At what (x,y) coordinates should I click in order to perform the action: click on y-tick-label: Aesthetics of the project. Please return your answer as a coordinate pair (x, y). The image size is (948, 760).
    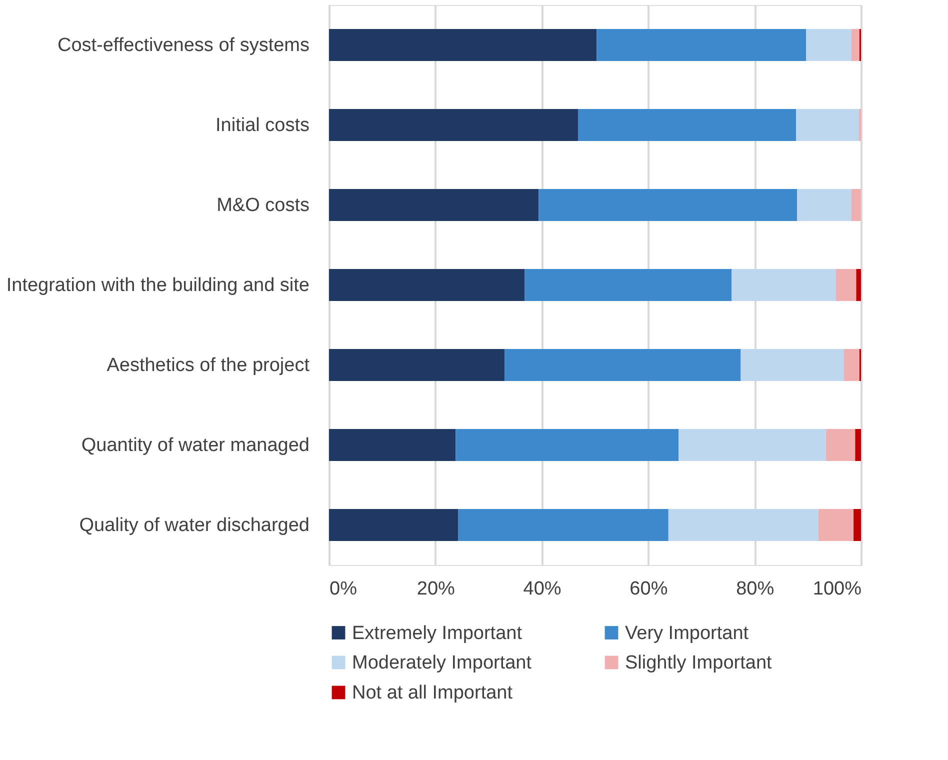
    Looking at the image, I should click on (208, 365).